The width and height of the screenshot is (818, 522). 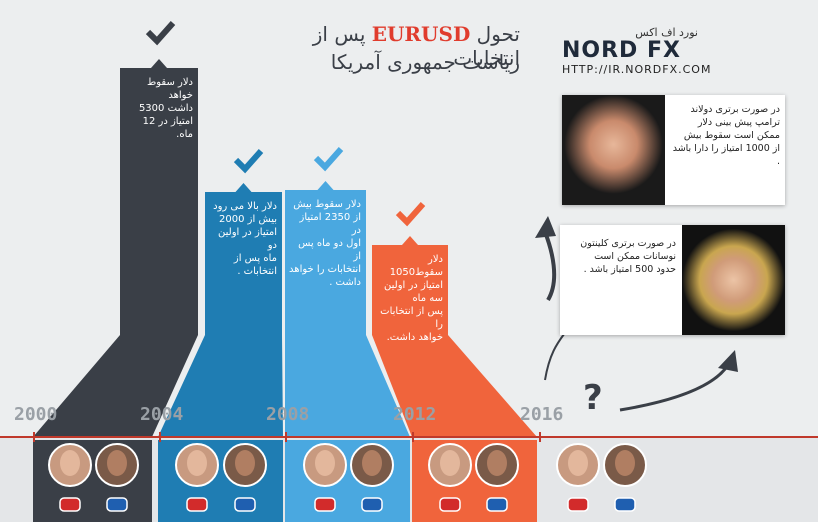 What do you see at coordinates (735, 109) in the screenshot?
I see `scenario-line: در صورت برتری دولاند` at bounding box center [735, 109].